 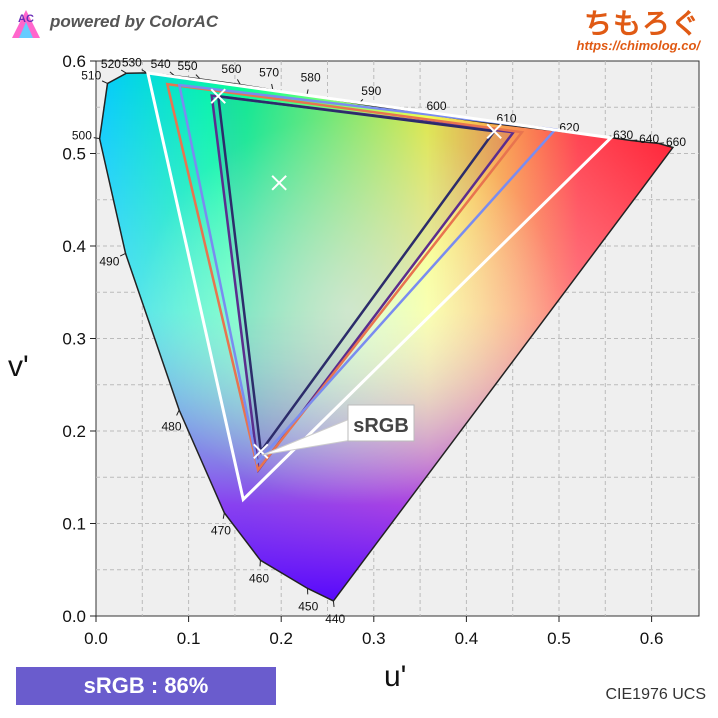 I want to click on y-tick-label: 0.5, so click(x=74, y=154).